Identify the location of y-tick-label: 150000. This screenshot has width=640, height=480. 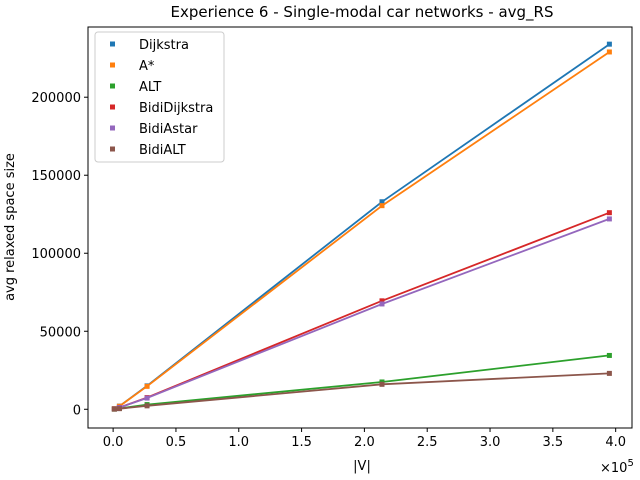
(56, 176).